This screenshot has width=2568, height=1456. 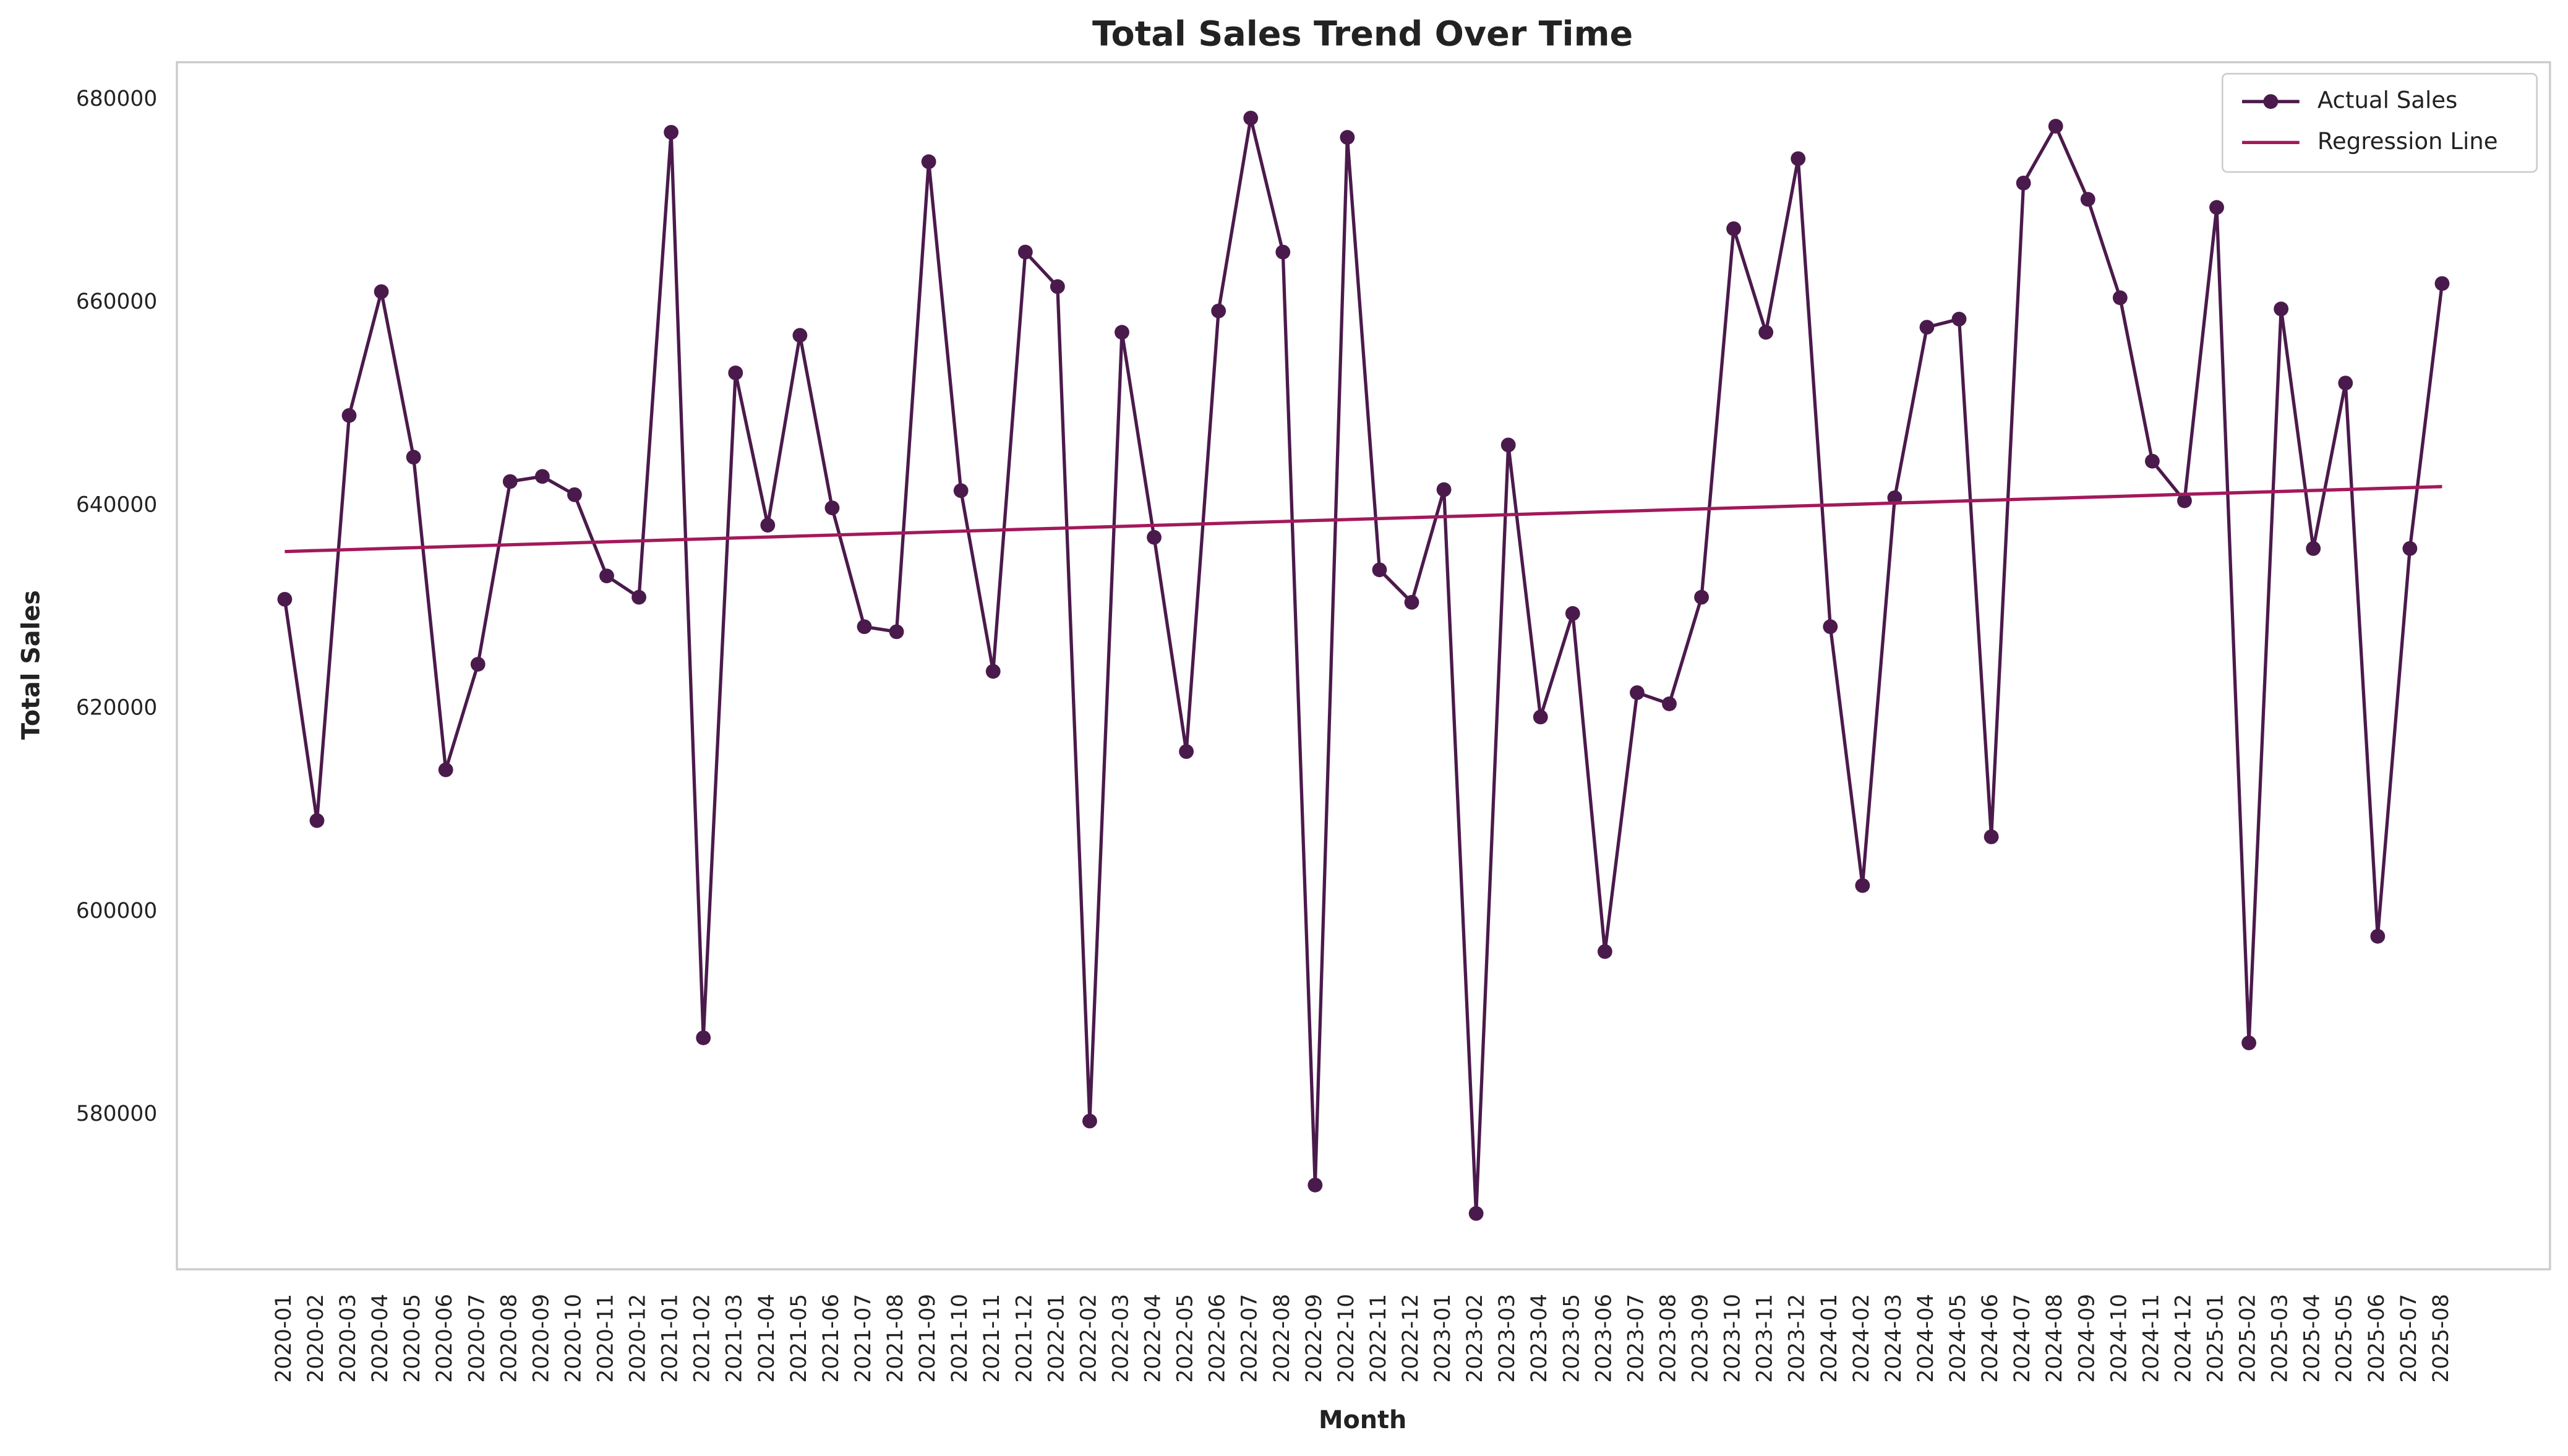 What do you see at coordinates (1507, 1338) in the screenshot?
I see `x-tick-label: 2023-03` at bounding box center [1507, 1338].